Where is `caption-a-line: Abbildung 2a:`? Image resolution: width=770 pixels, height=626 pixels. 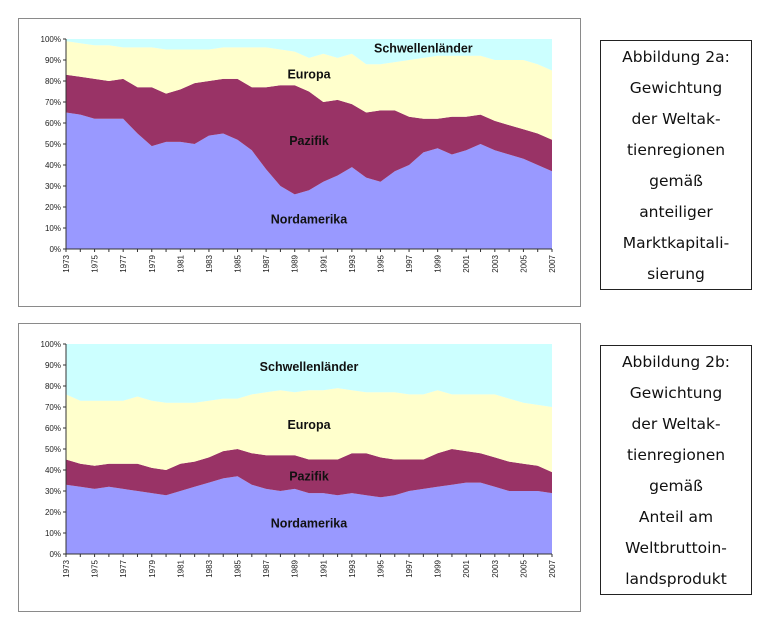 caption-a-line: Abbildung 2a: is located at coordinates (676, 56).